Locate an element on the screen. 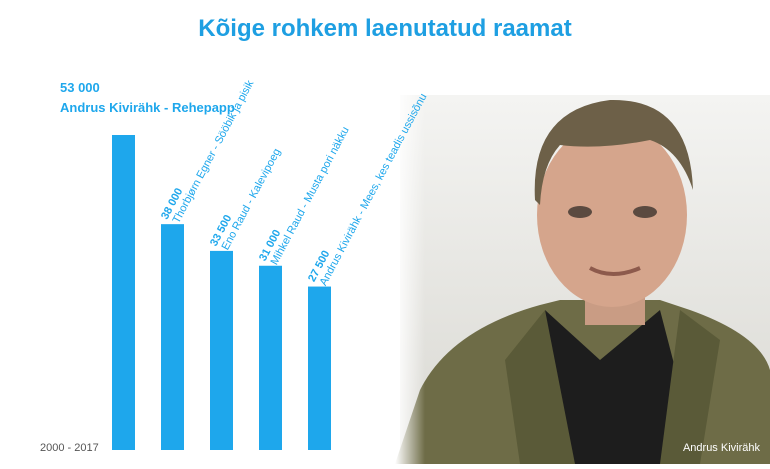  period-label: 2000 - 2017 is located at coordinates (69, 448).